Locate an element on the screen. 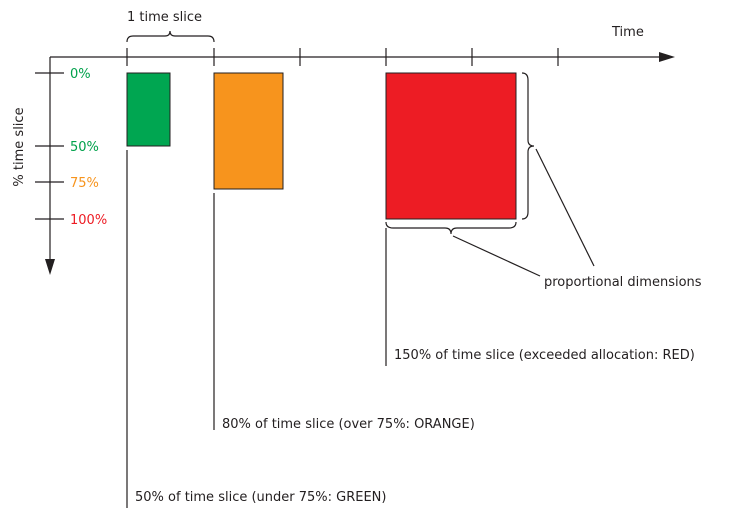 Image resolution: width=729 pixels, height=519 pixels. percent-tick-label: 50% is located at coordinates (84, 147).